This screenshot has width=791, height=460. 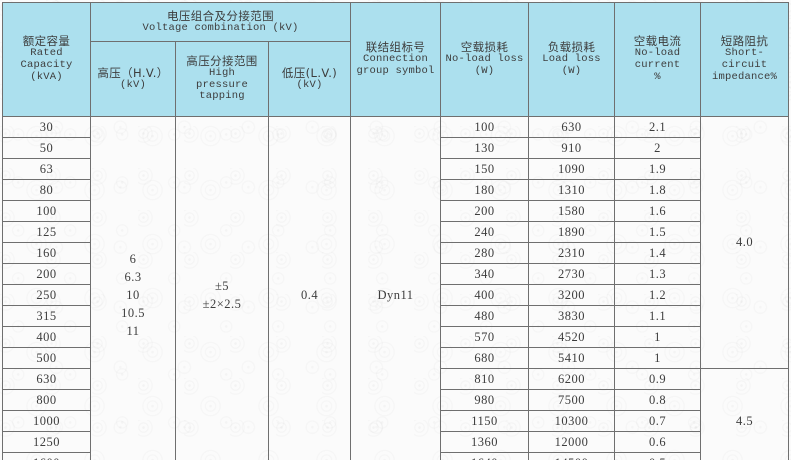 I want to click on cell-rated-capacity: 160, so click(x=46, y=253).